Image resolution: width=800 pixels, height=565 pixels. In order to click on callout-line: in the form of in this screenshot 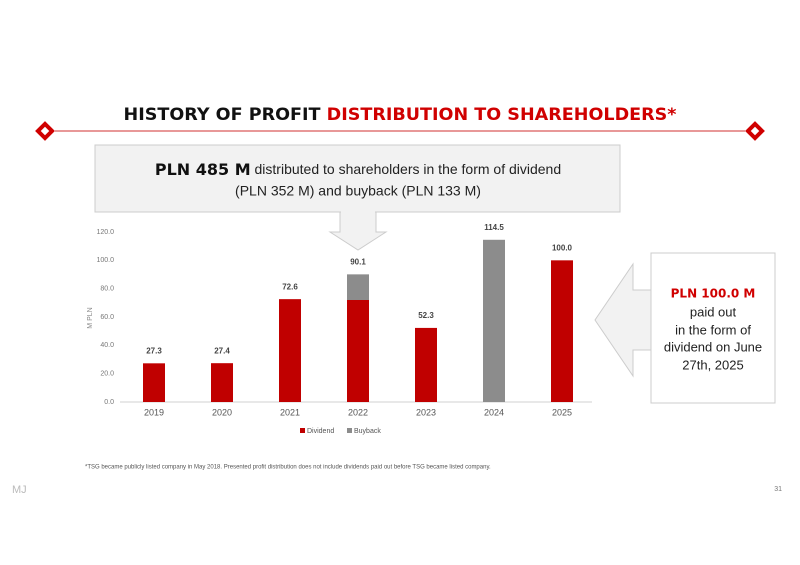, I will do `click(713, 329)`.